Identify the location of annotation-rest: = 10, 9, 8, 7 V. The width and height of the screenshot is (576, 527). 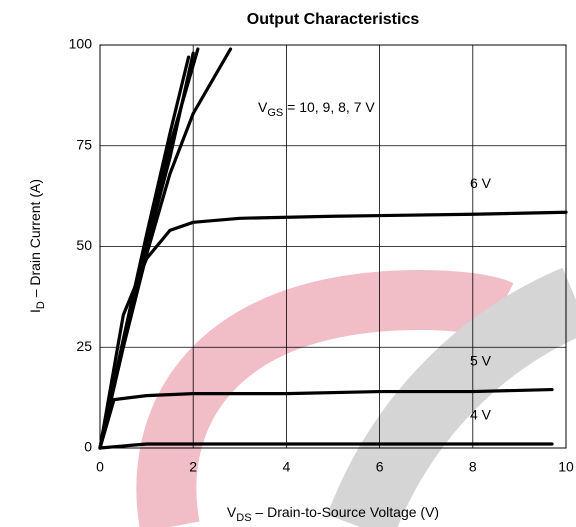
(329, 107).